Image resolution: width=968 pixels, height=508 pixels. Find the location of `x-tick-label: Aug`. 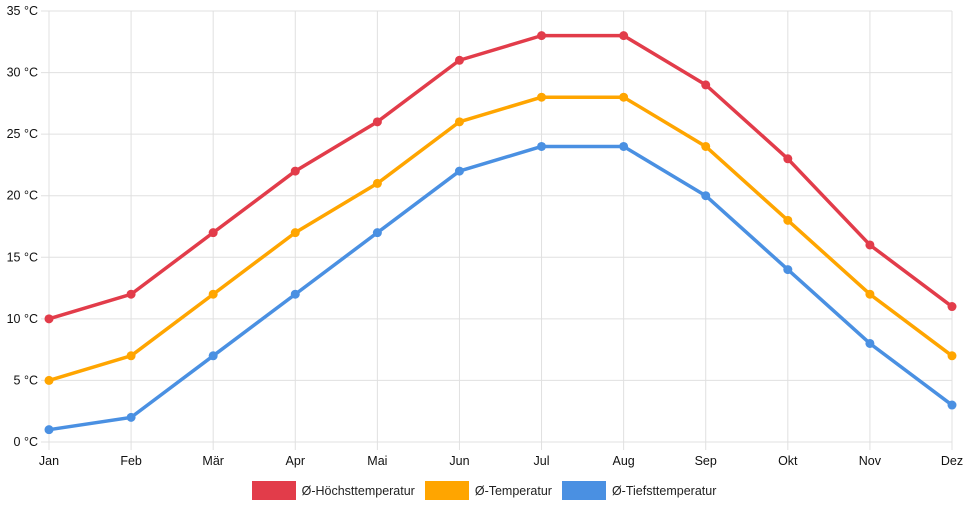

x-tick-label: Aug is located at coordinates (624, 461).